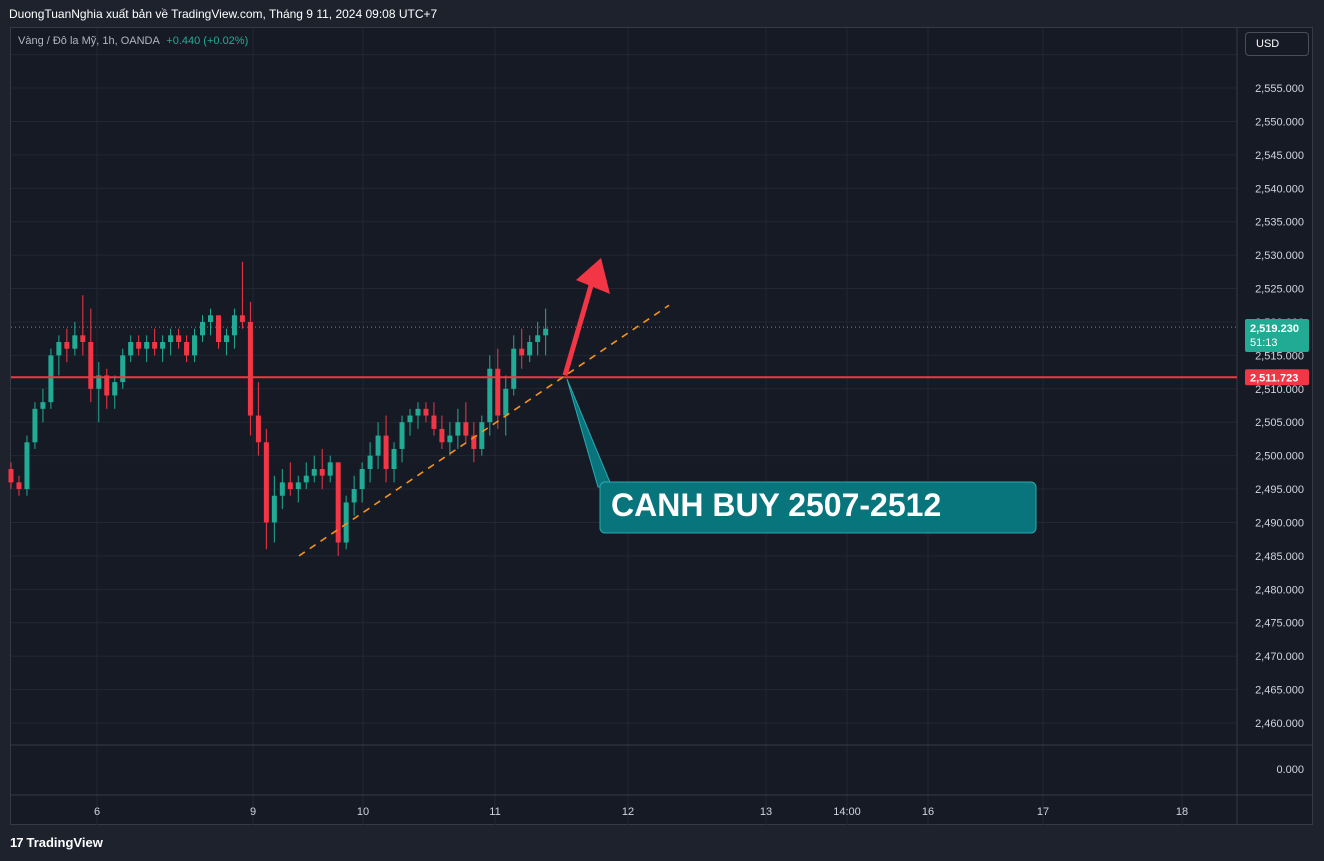 The height and width of the screenshot is (861, 1324). Describe the element at coordinates (1279, 290) in the screenshot. I see `price-tick-label: 2,525.000` at that location.